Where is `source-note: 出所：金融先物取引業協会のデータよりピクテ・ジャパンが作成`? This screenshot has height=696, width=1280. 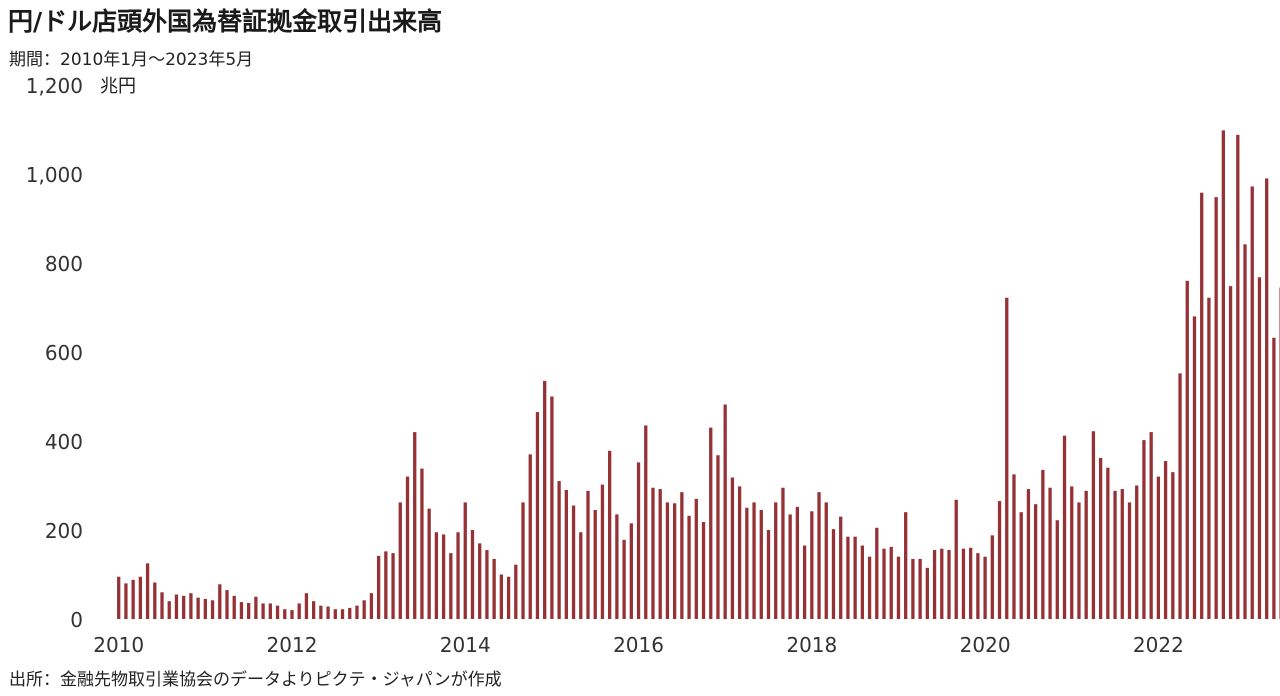
source-note: 出所：金融先物取引業協会のデータよりピクテ・ジャパンが作成 is located at coordinates (255, 680).